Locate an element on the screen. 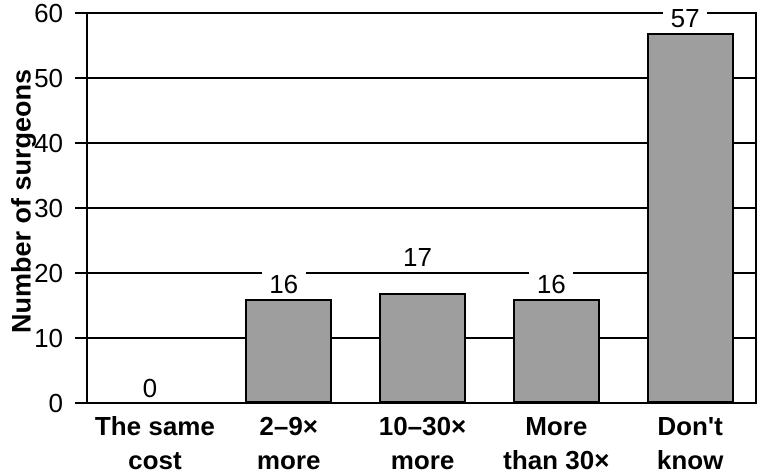  x-category-label-3: More than 30× is located at coordinates (556, 440).